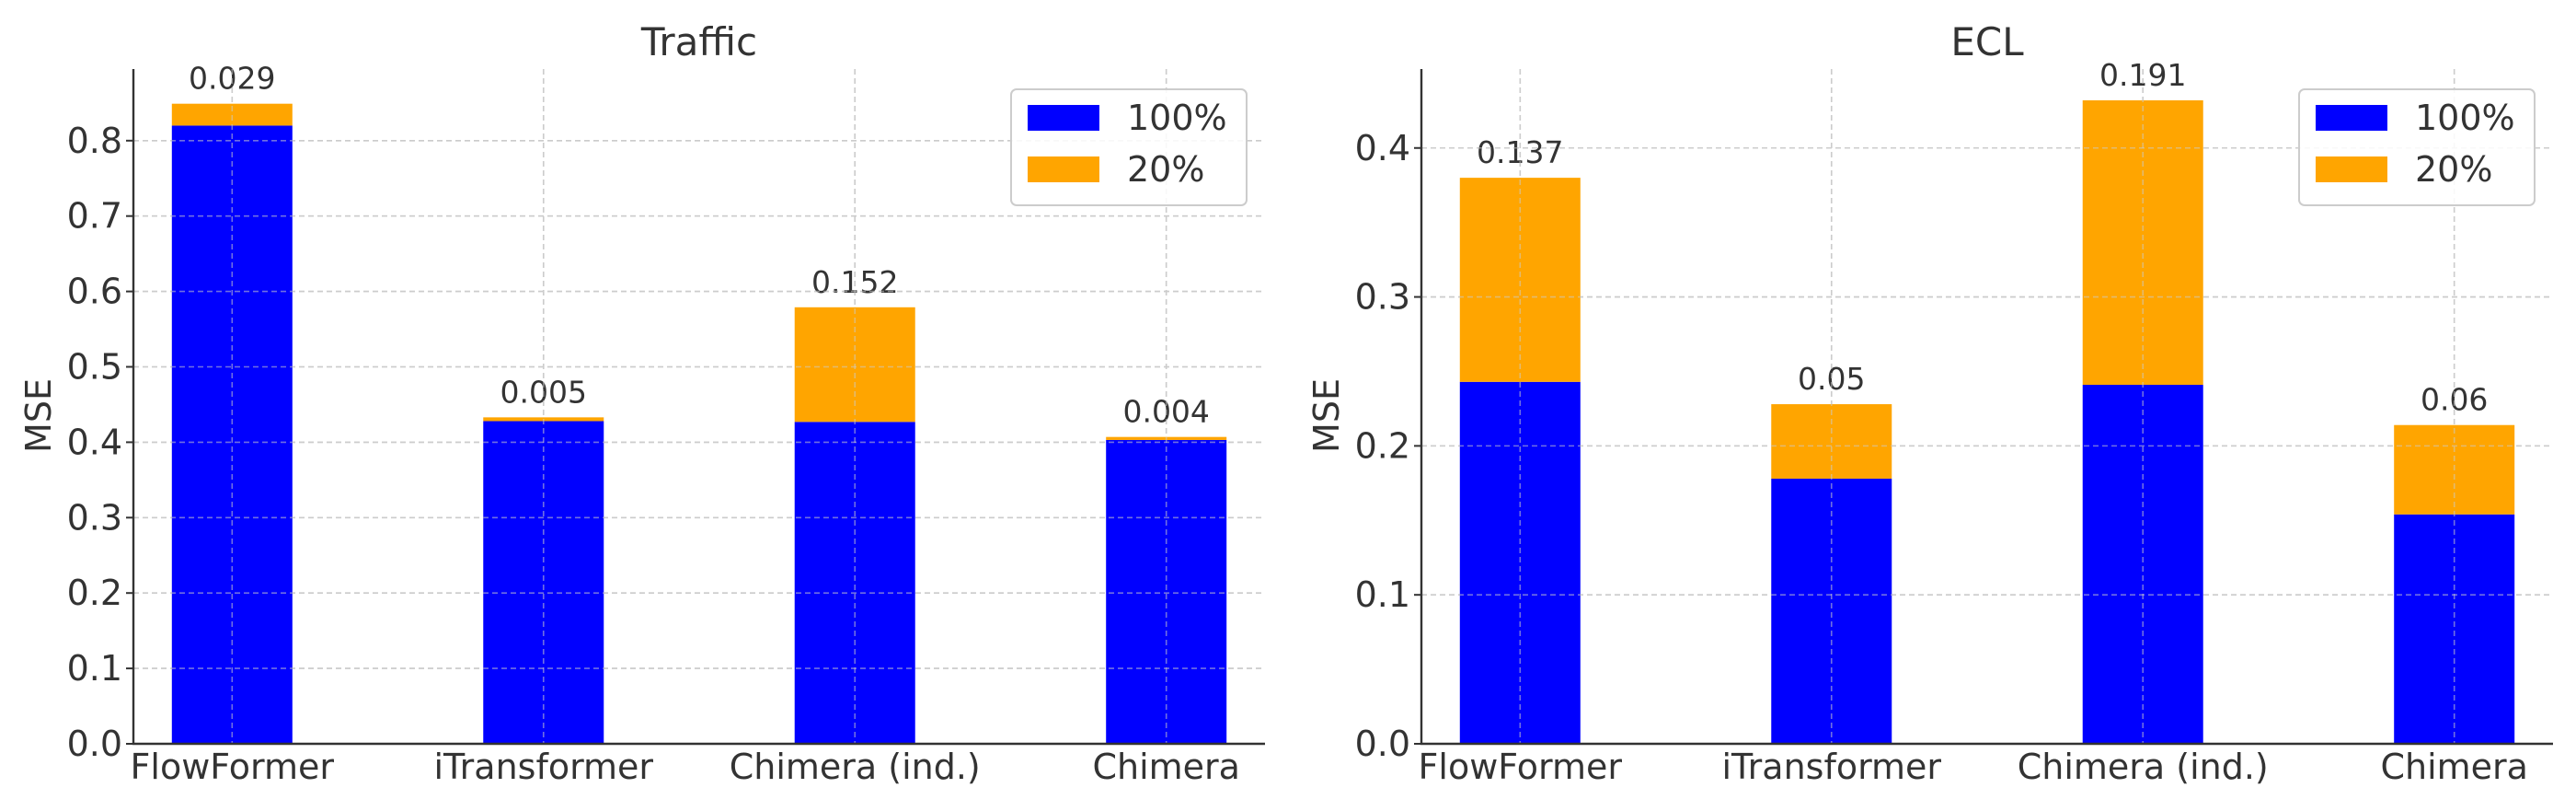 Image resolution: width=2576 pixels, height=811 pixels. I want to click on y-tick-label: 0.6, so click(94, 292).